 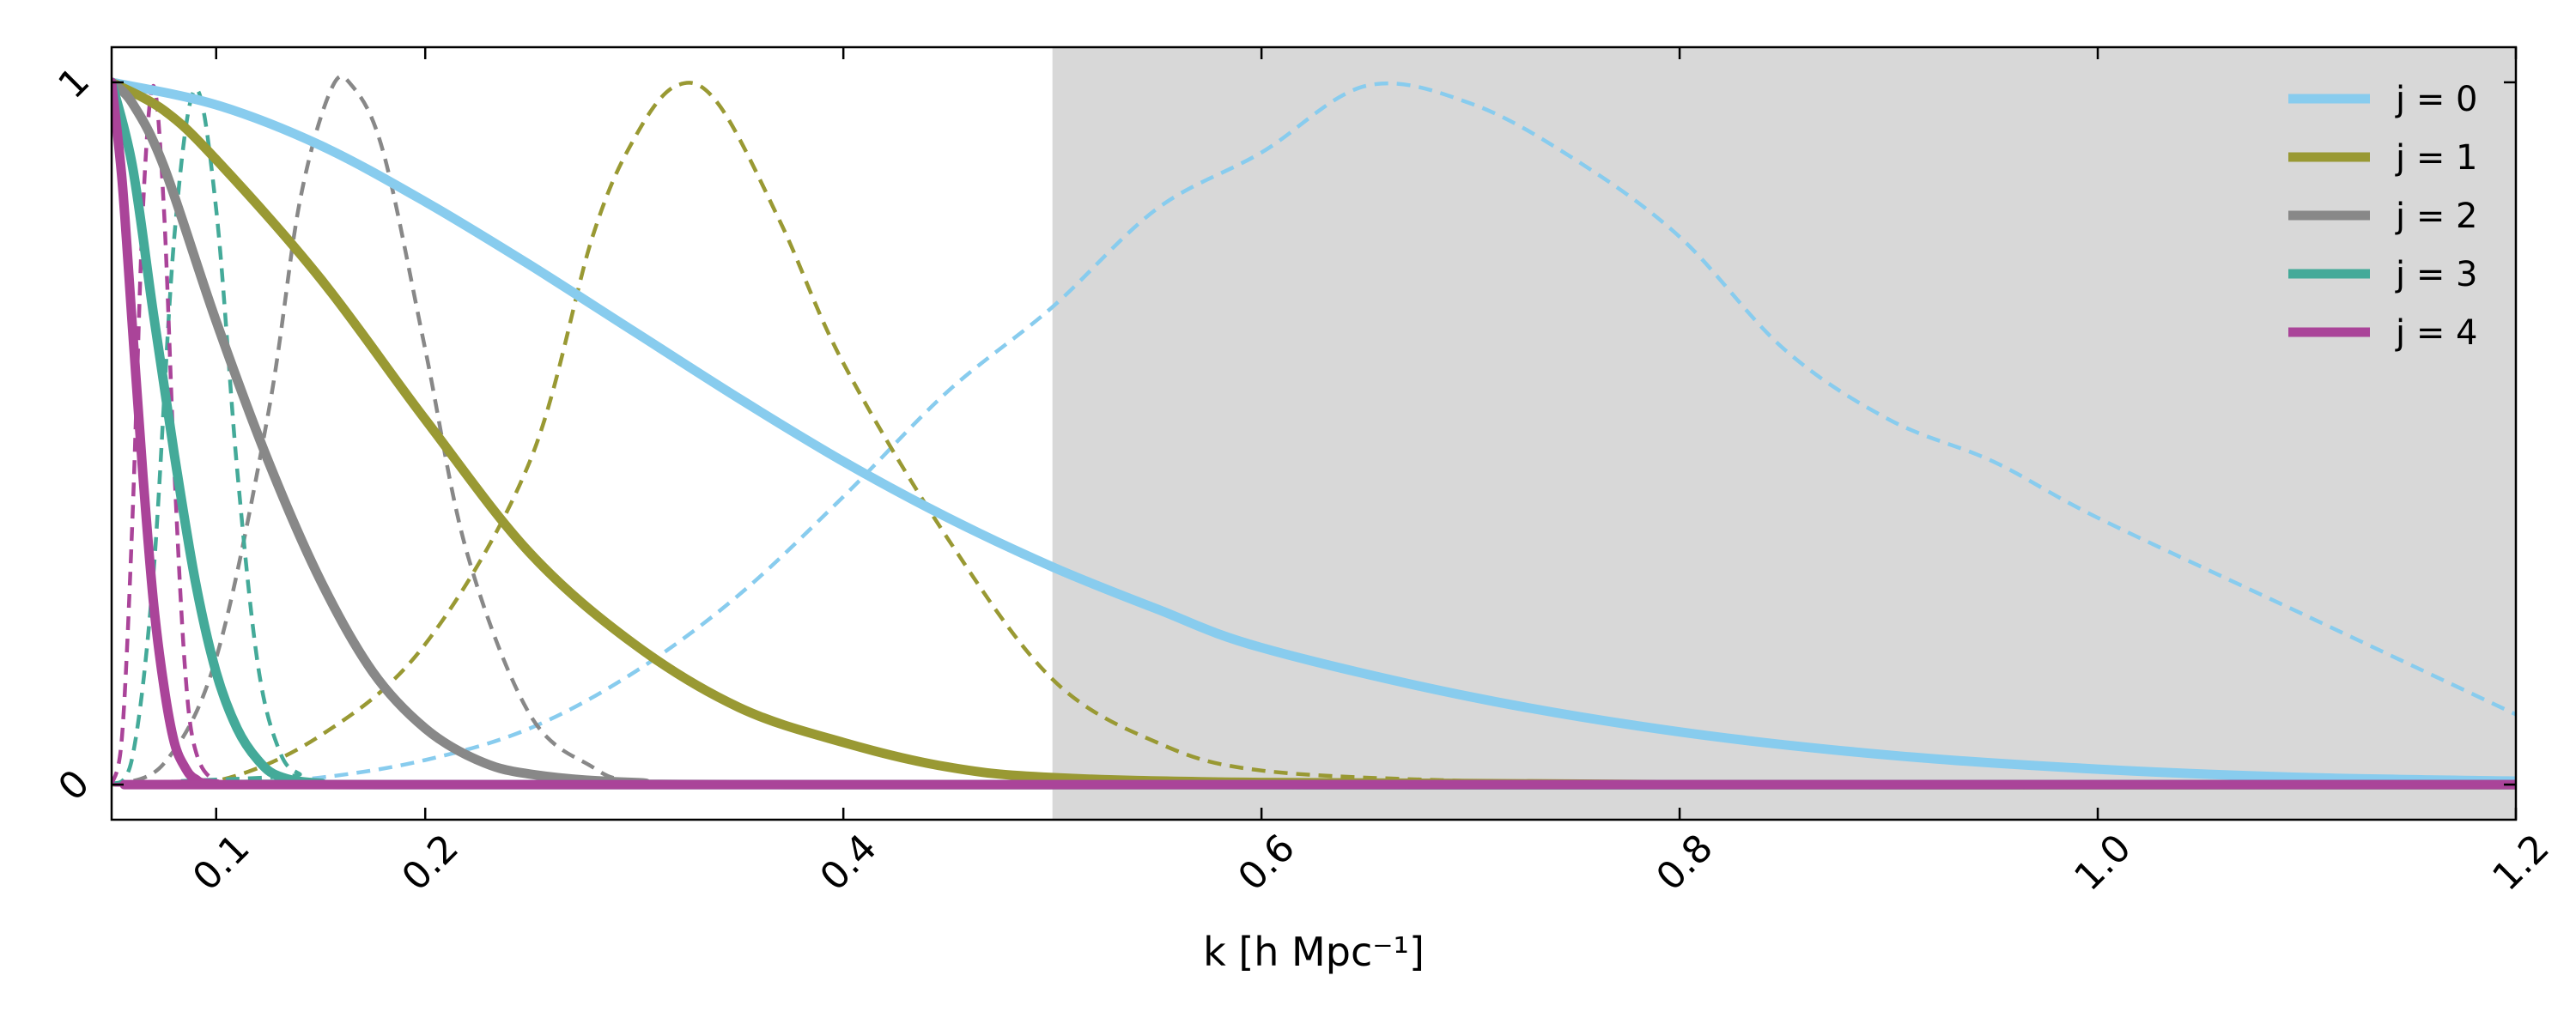 What do you see at coordinates (430, 863) in the screenshot?
I see `x-tick-label: 0.2` at bounding box center [430, 863].